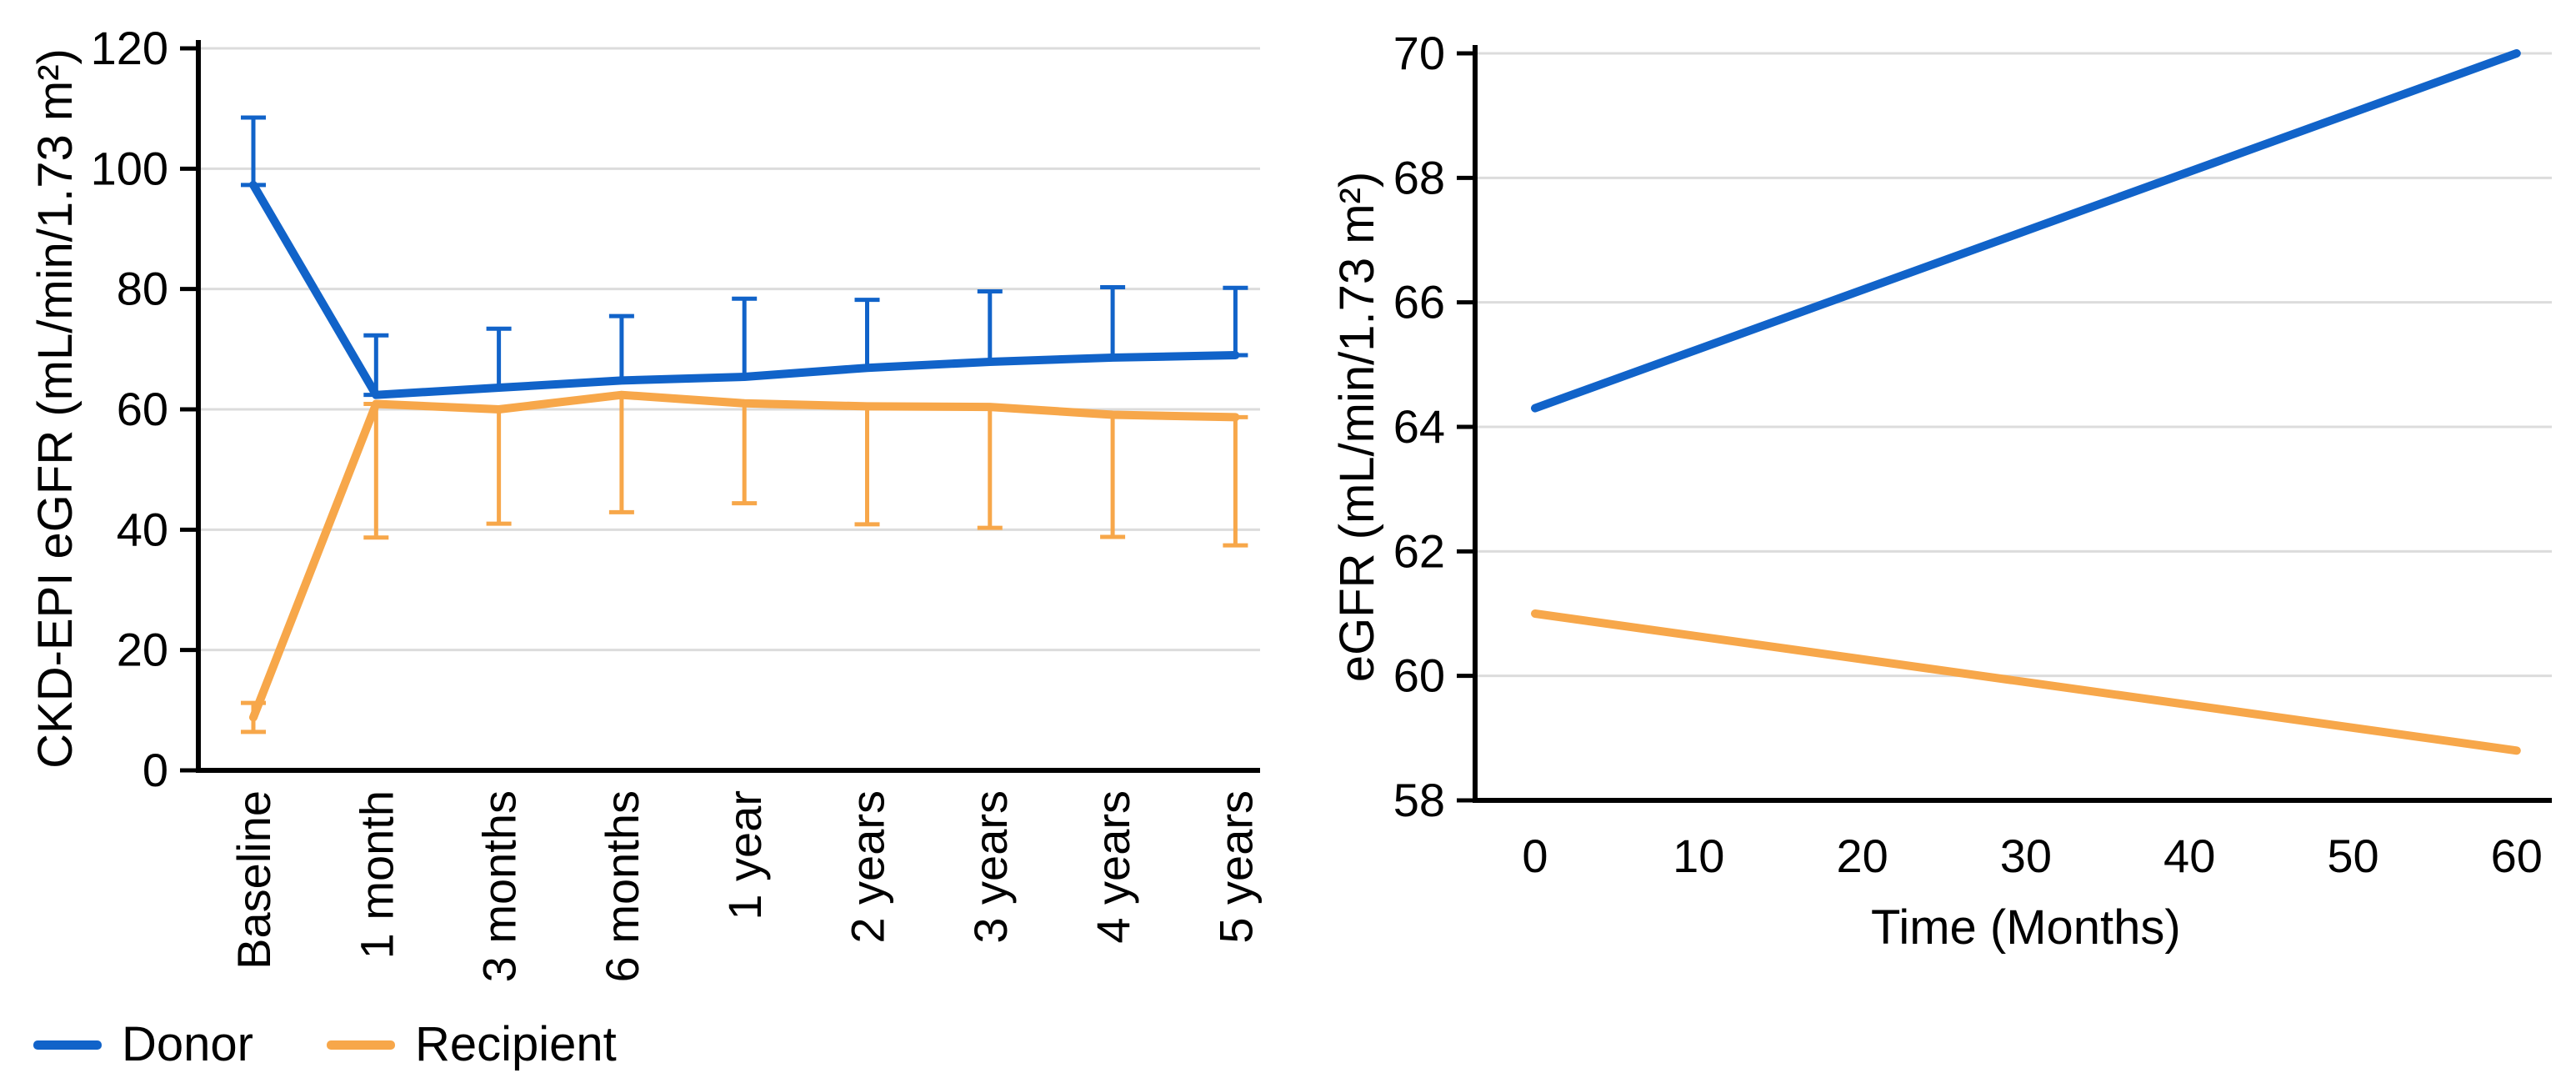 The width and height of the screenshot is (2576, 1083). What do you see at coordinates (1419, 426) in the screenshot?
I see `right-y-tick-label: 64` at bounding box center [1419, 426].